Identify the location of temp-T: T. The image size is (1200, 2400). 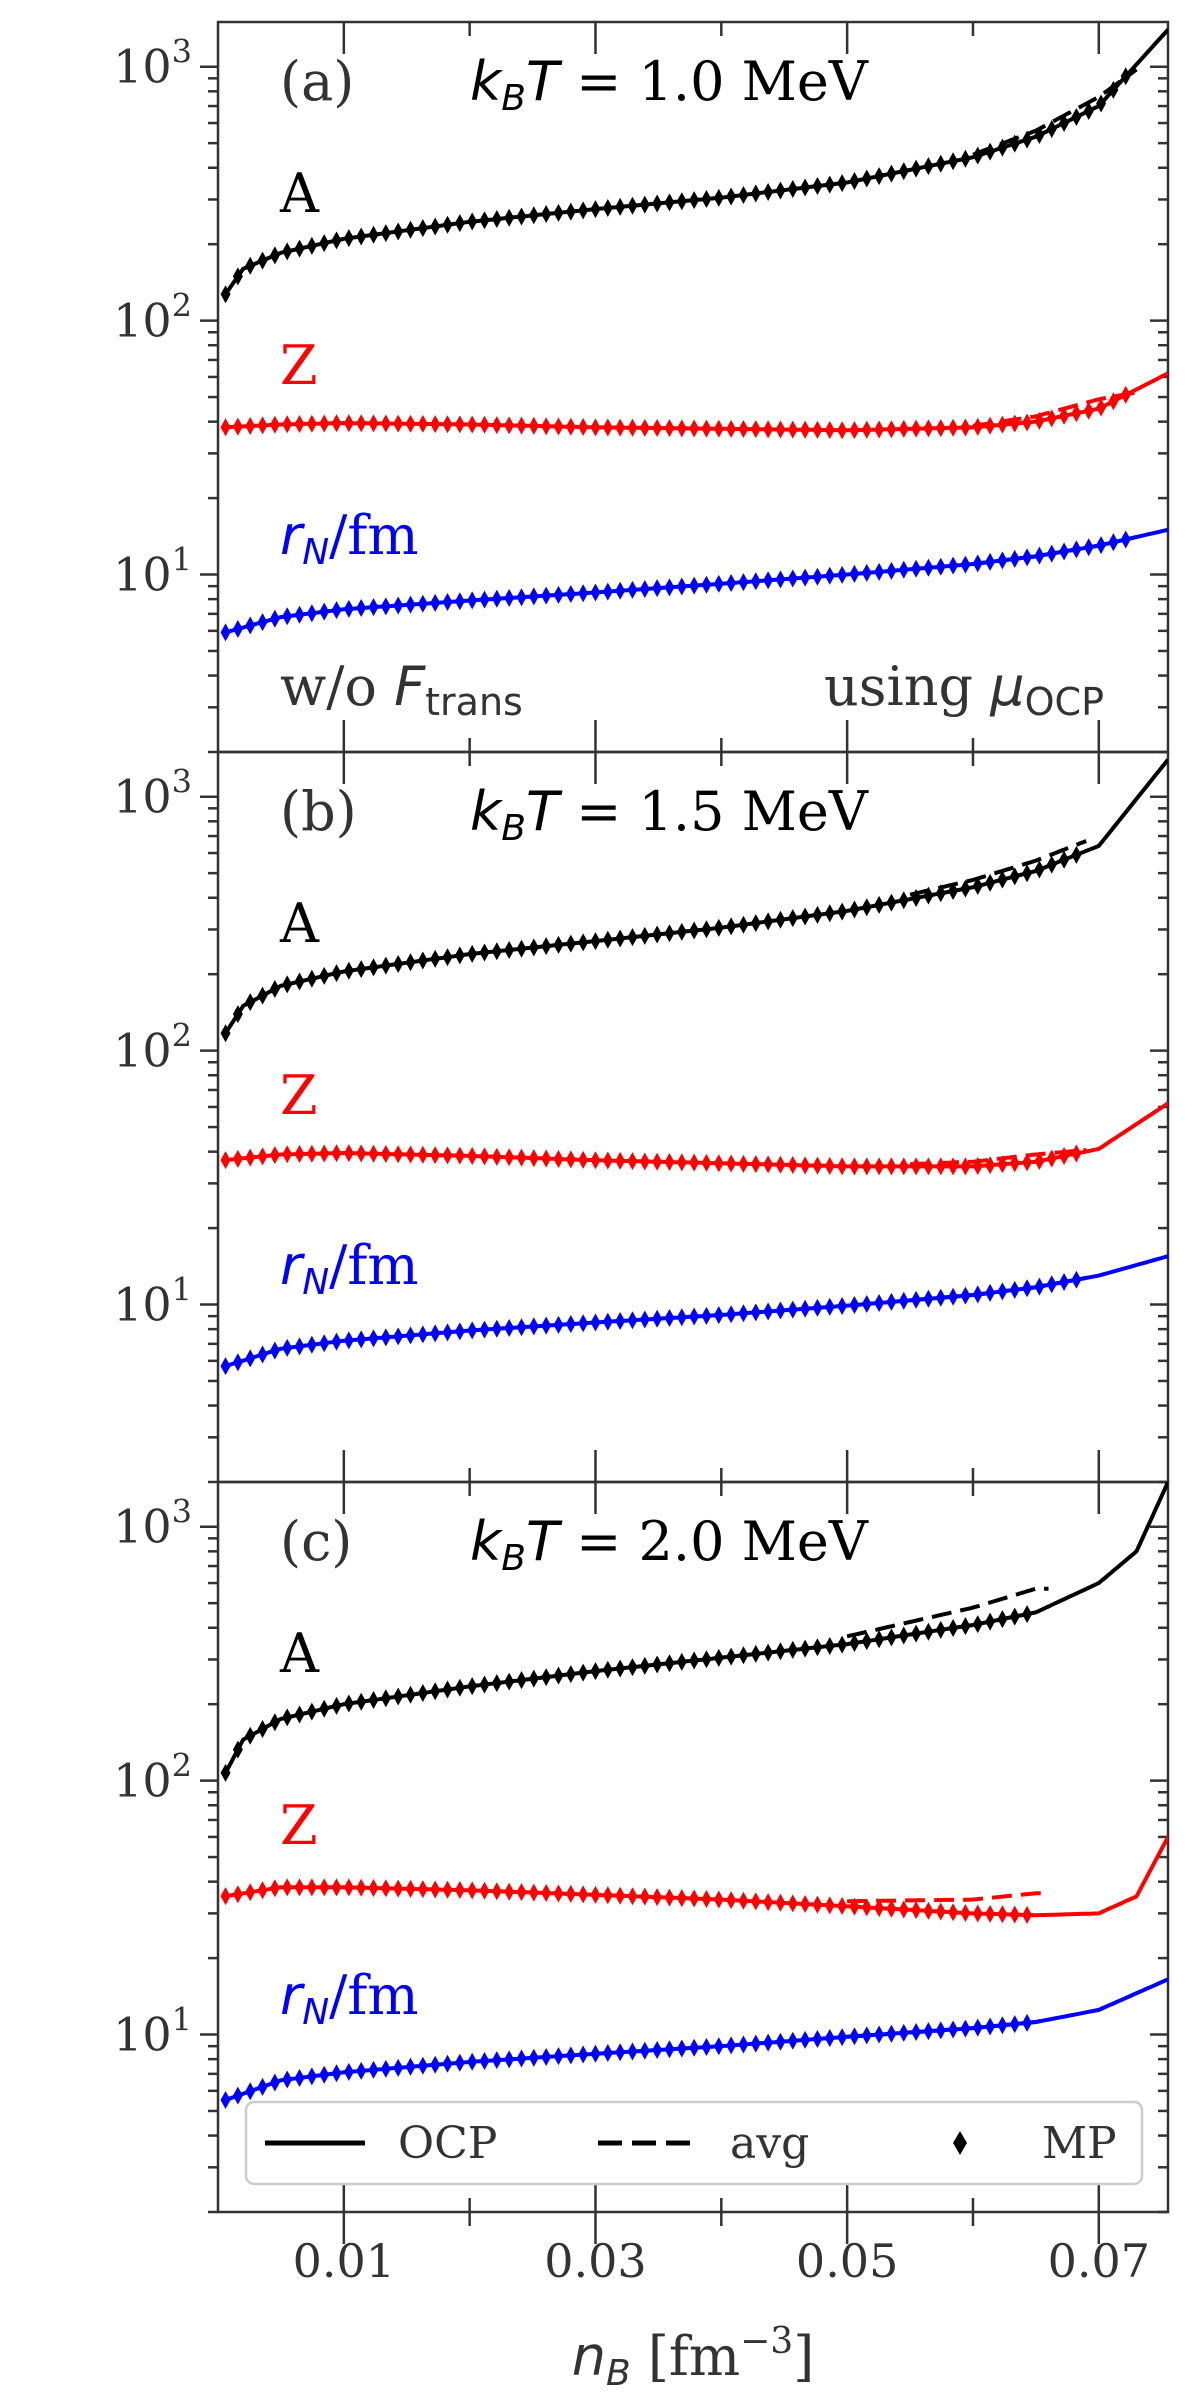
(544, 811).